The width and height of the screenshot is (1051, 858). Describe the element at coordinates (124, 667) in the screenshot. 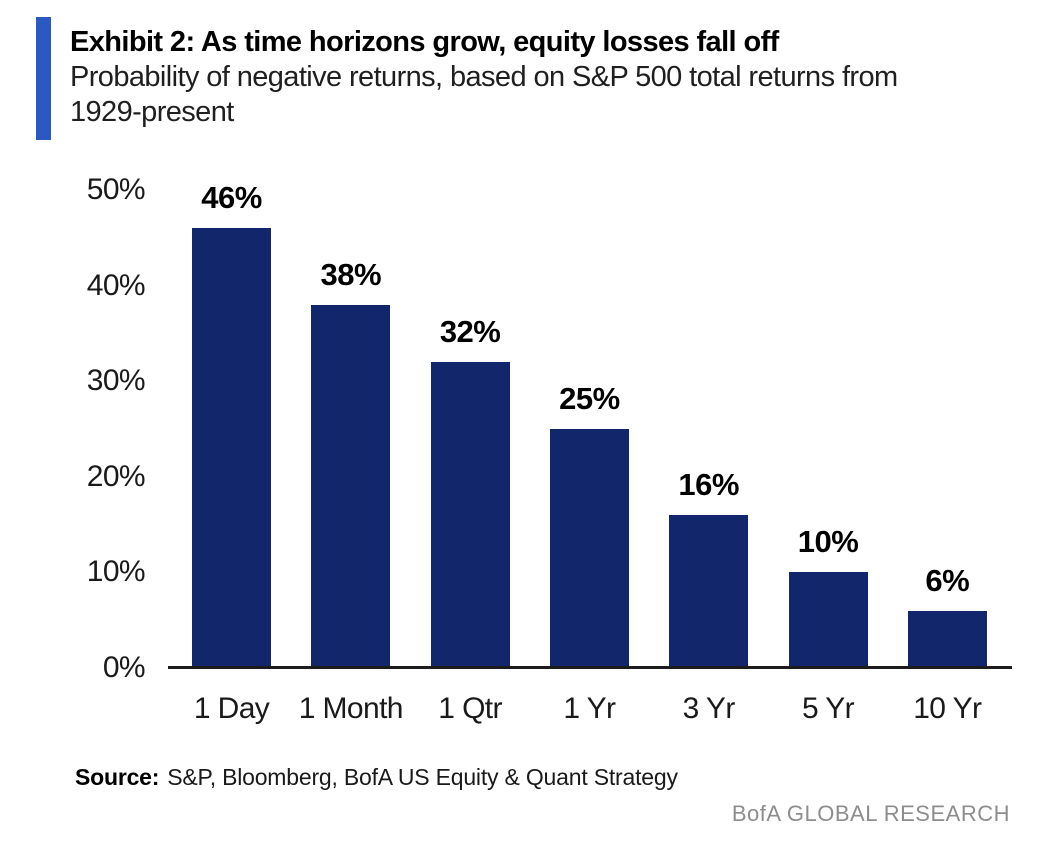

I see `y-tick-label: 0%` at that location.